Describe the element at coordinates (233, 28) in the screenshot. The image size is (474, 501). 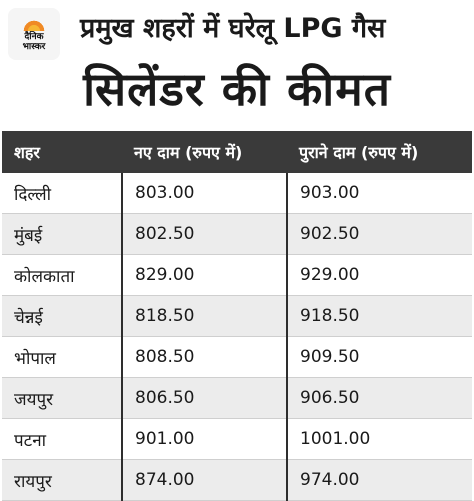
I see `subtitle: प्रमुख शहरों में घरेलू LPG गैस` at that location.